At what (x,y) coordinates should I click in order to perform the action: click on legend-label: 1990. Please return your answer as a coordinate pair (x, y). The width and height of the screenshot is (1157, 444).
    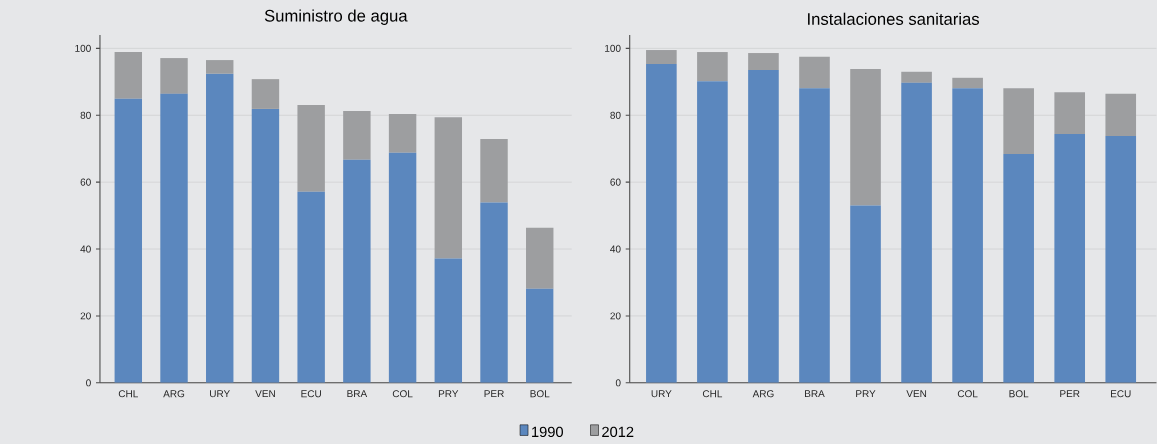
    Looking at the image, I should click on (547, 431).